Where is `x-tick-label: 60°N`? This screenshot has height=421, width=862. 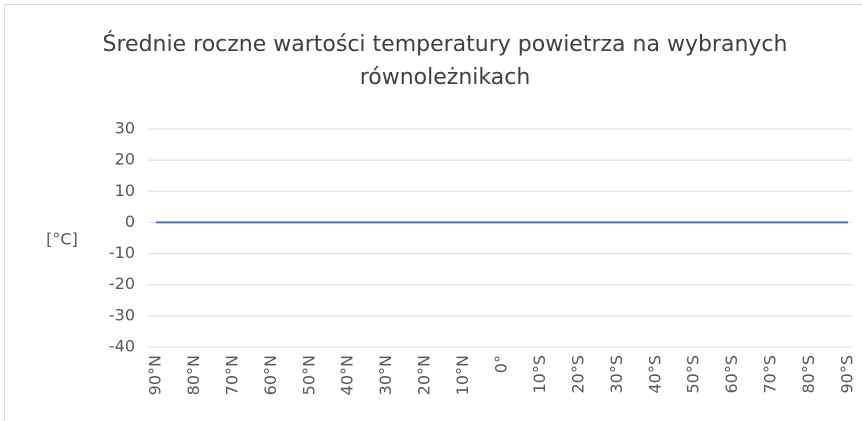 x-tick-label: 60°N is located at coordinates (270, 375).